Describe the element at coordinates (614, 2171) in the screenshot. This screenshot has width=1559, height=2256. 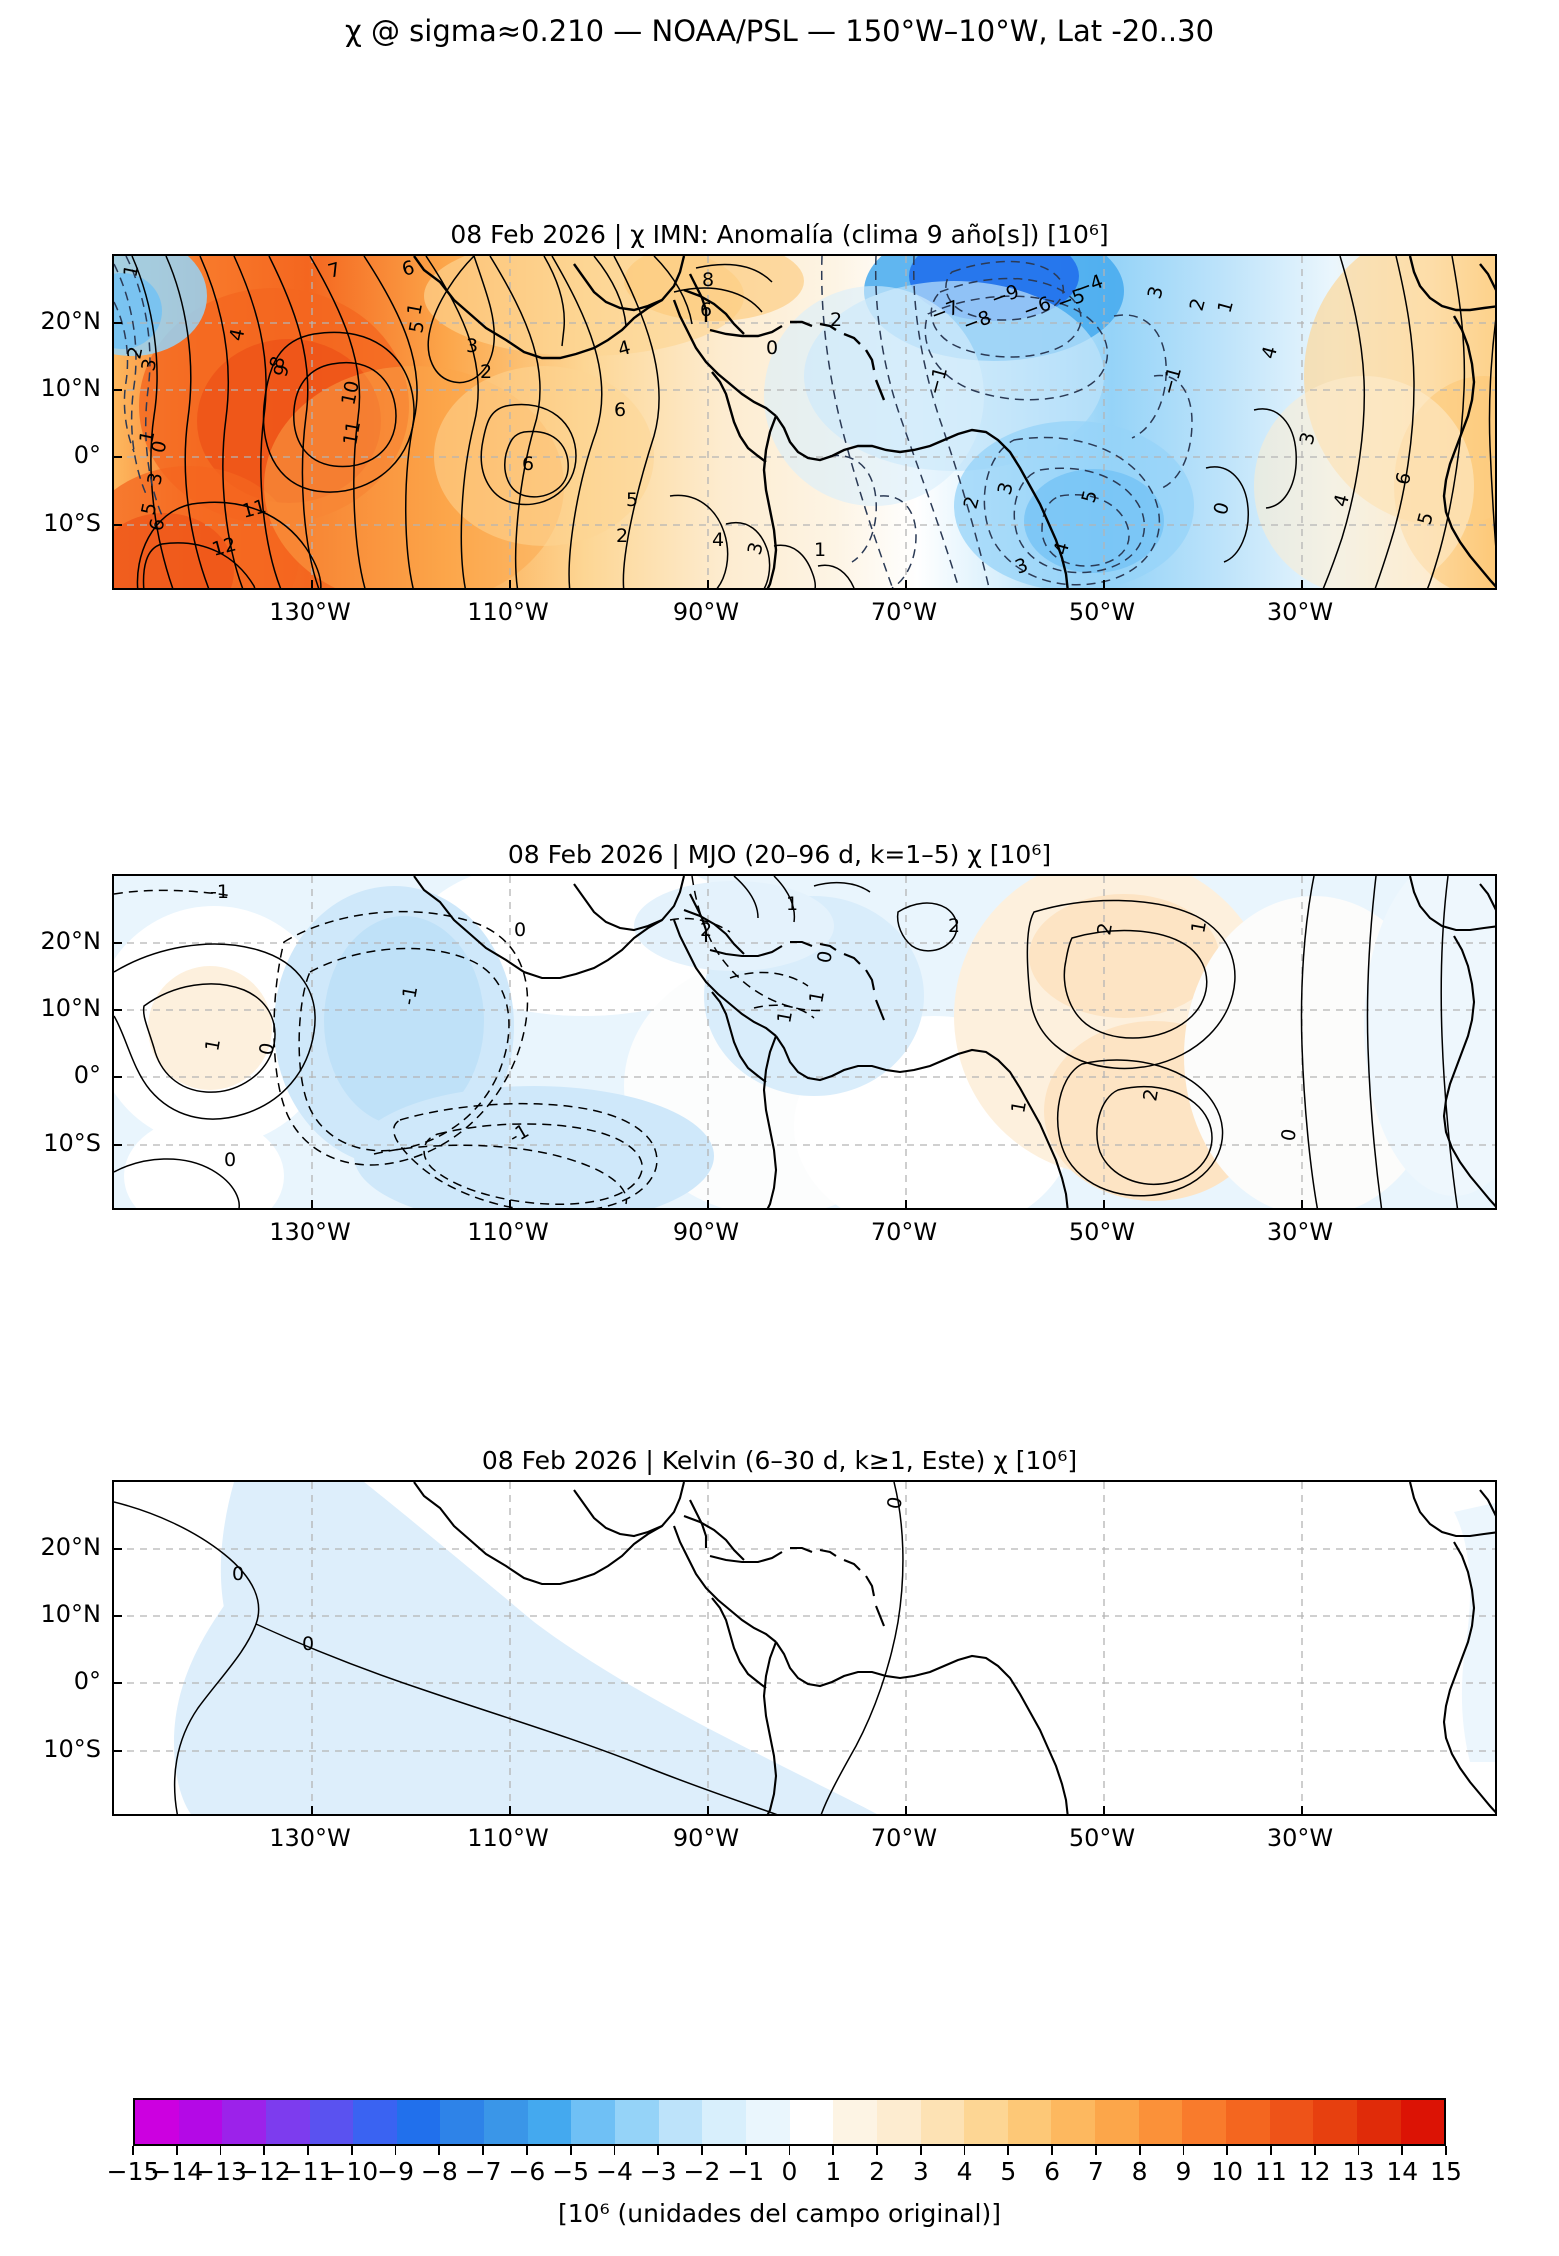
I see `colorbar-ticklabel: −4` at that location.